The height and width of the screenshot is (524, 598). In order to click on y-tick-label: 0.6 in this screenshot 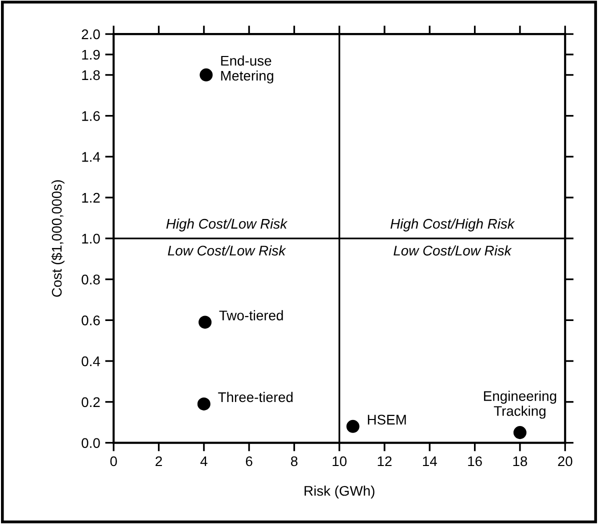, I will do `click(91, 321)`.